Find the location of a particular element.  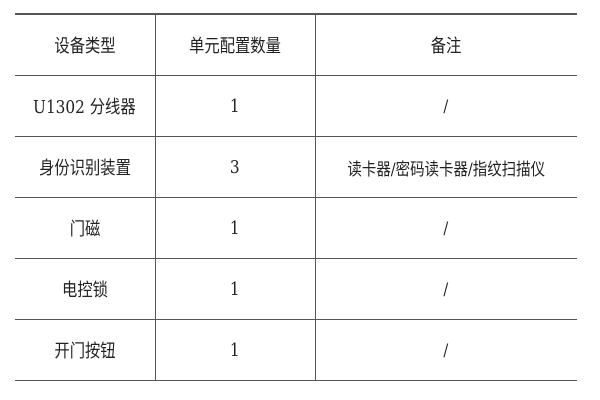

cell-quantity: 3 is located at coordinates (235, 167).